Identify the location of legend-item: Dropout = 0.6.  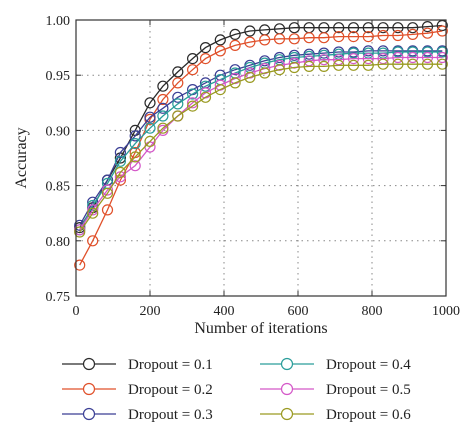
(335, 415).